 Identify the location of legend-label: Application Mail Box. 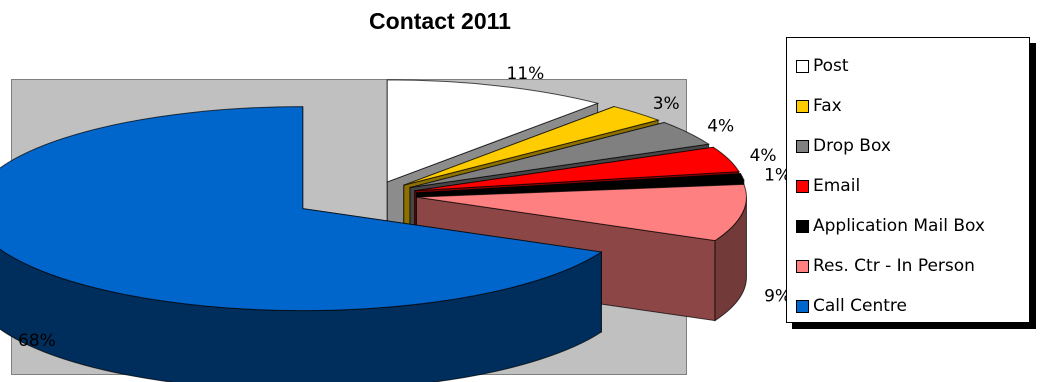
(899, 226).